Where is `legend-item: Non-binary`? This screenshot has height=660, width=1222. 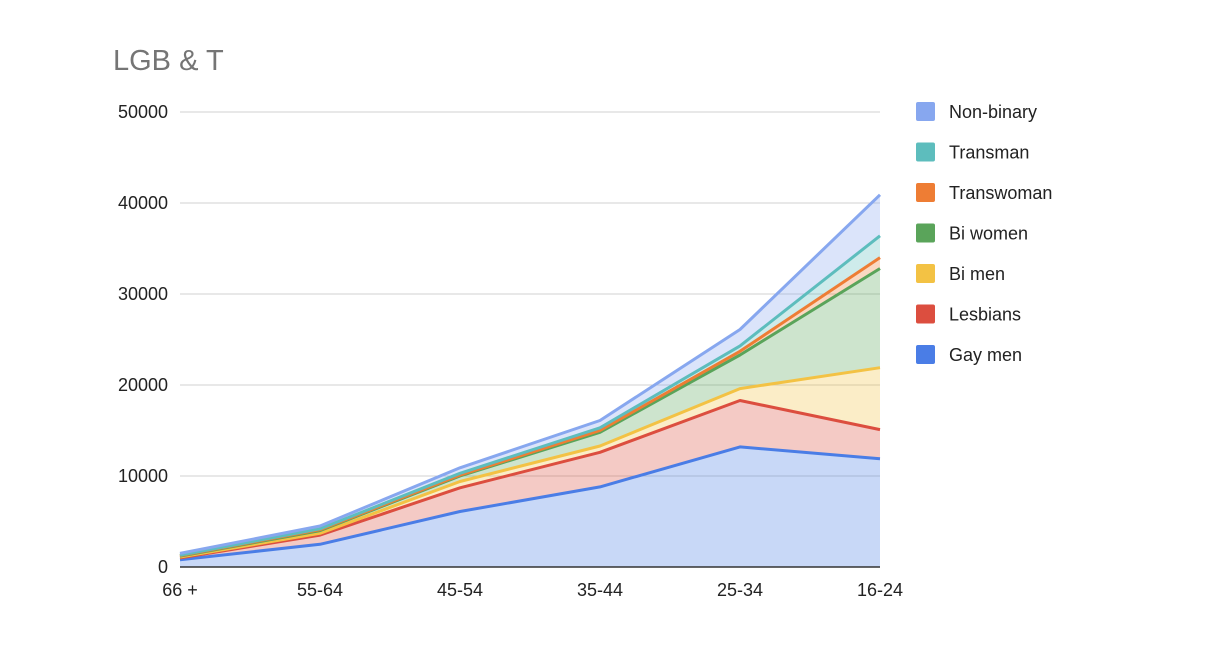 legend-item: Non-binary is located at coordinates (976, 112).